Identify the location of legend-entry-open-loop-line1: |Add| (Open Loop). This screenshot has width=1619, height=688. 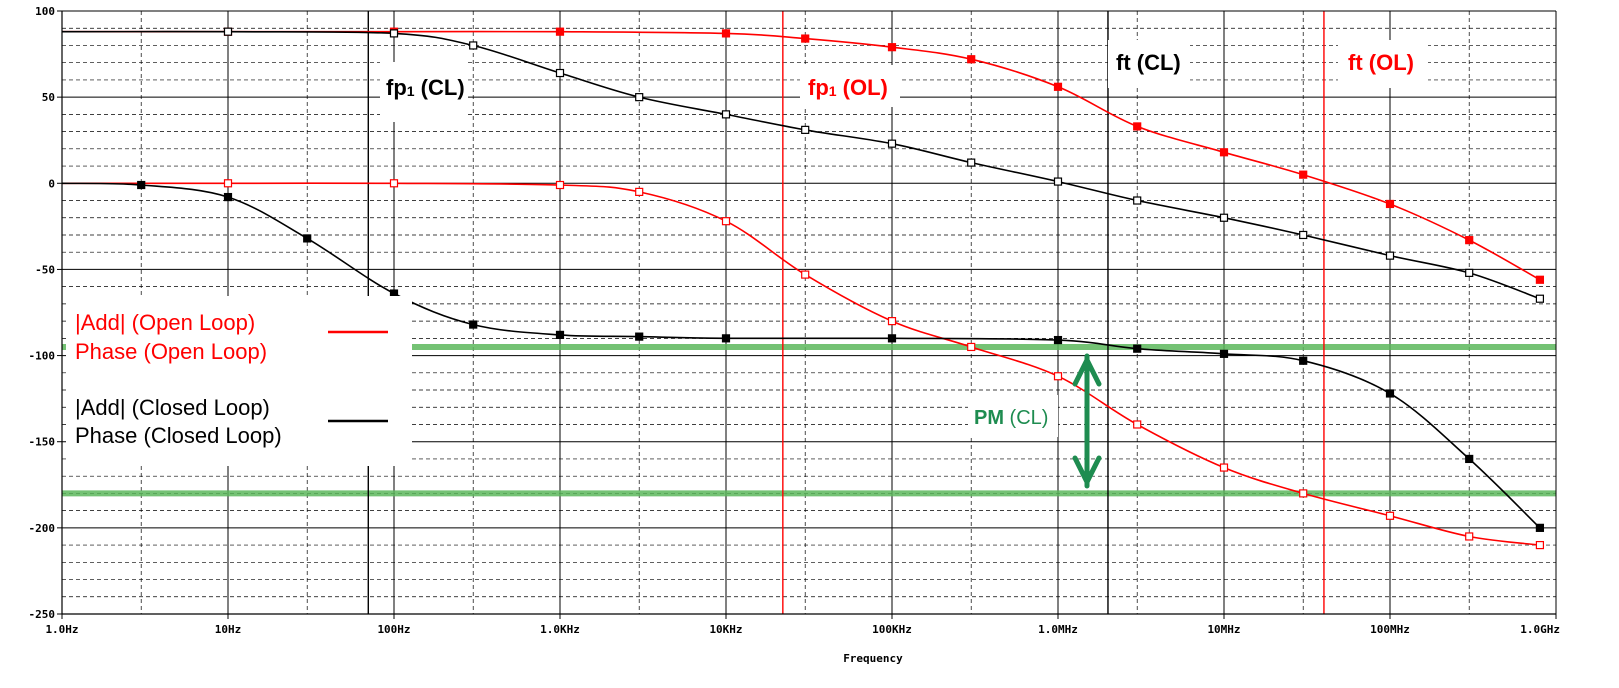
(165, 322).